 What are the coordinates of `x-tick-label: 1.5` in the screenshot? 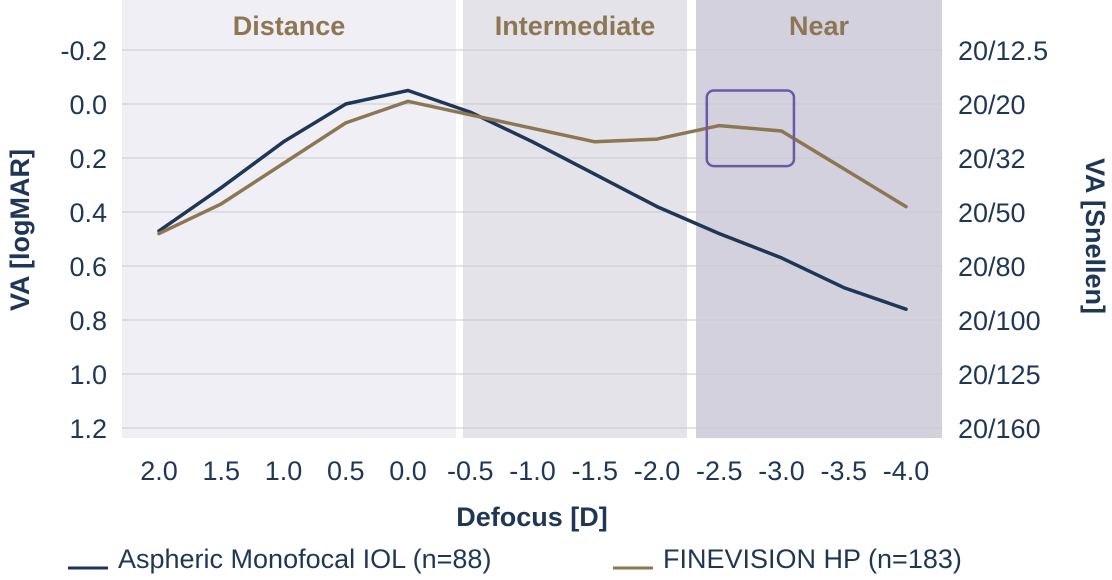 It's located at (221, 471).